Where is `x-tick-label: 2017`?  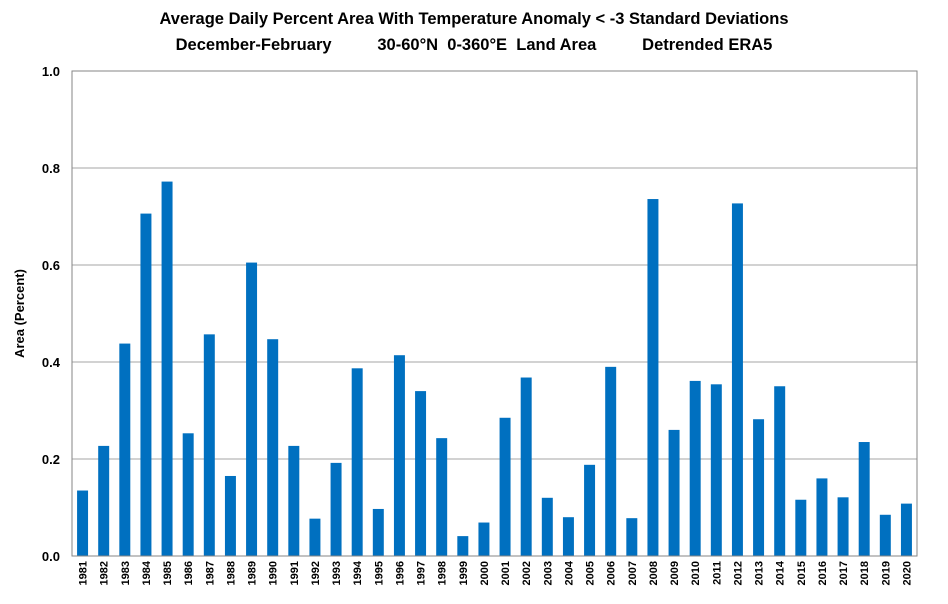
x-tick-label: 2017 is located at coordinates (844, 573).